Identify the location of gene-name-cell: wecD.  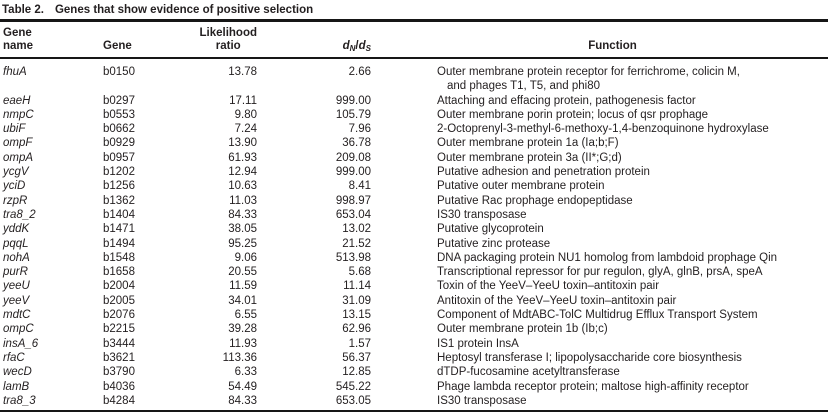
(17, 372).